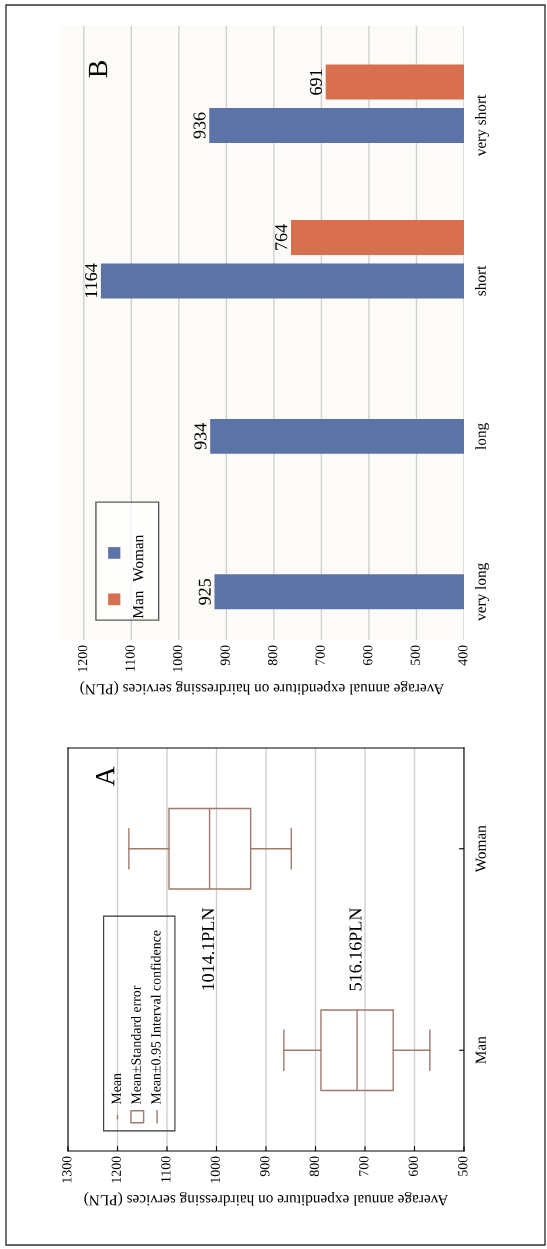 This screenshot has height=1249, width=547. Describe the element at coordinates (199, 125) in the screenshot. I see `data-label: 936` at that location.